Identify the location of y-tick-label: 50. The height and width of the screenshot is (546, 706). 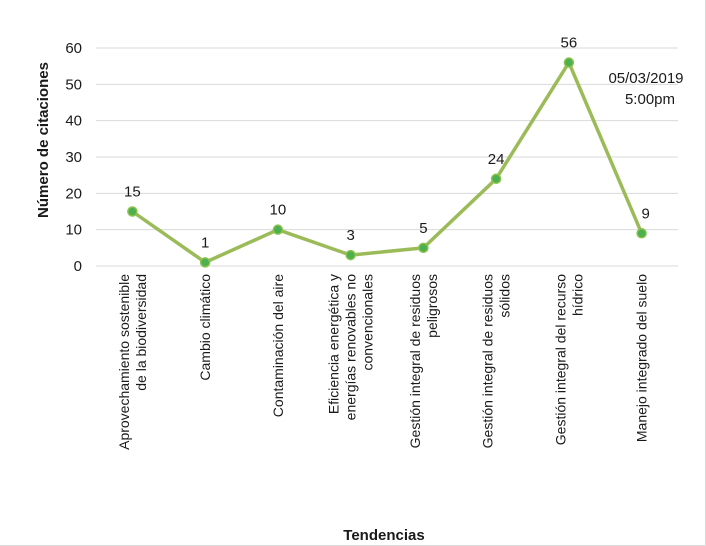
(73, 84).